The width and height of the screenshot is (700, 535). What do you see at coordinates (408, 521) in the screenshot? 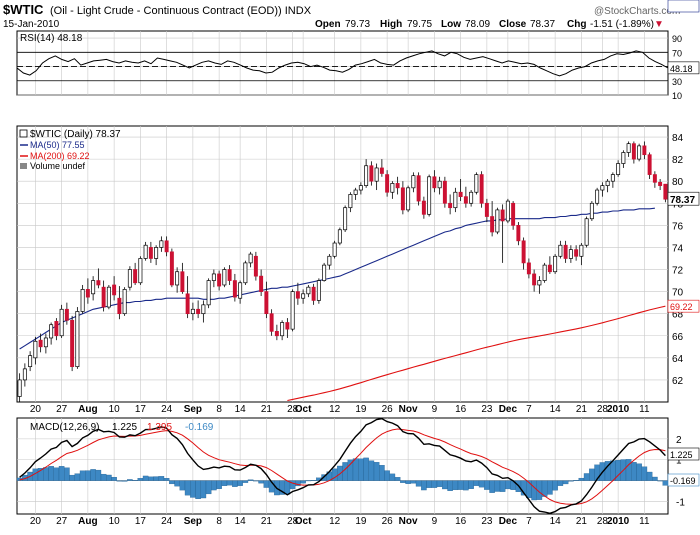
I see `x-tick-label: Nov` at bounding box center [408, 521].